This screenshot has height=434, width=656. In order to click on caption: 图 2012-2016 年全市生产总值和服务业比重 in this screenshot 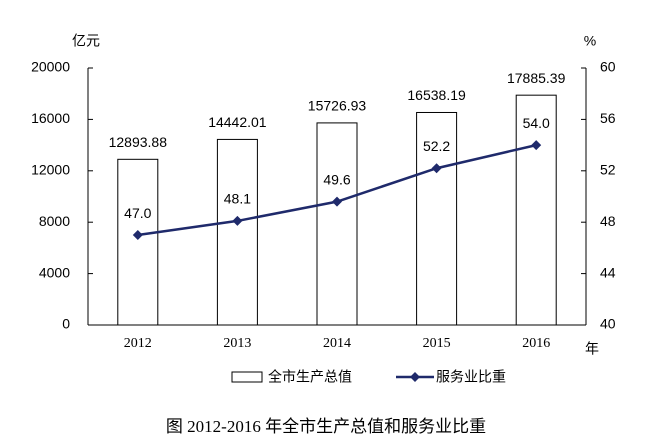, I will do `click(326, 425)`.